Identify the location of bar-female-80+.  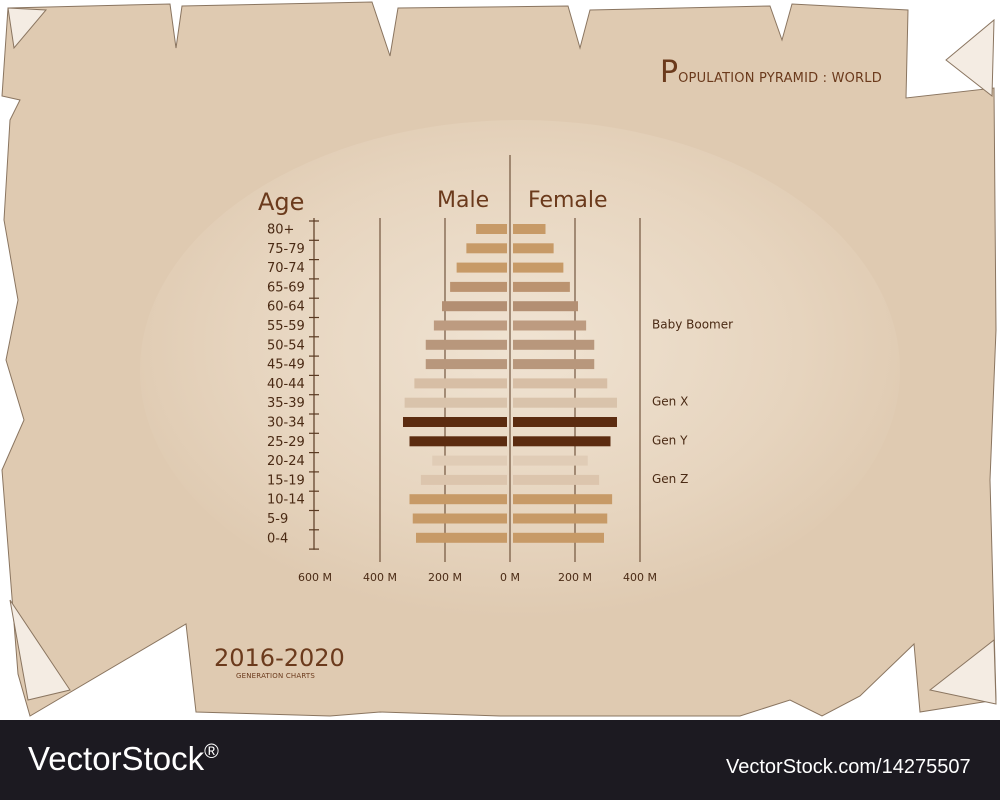
(529, 229).